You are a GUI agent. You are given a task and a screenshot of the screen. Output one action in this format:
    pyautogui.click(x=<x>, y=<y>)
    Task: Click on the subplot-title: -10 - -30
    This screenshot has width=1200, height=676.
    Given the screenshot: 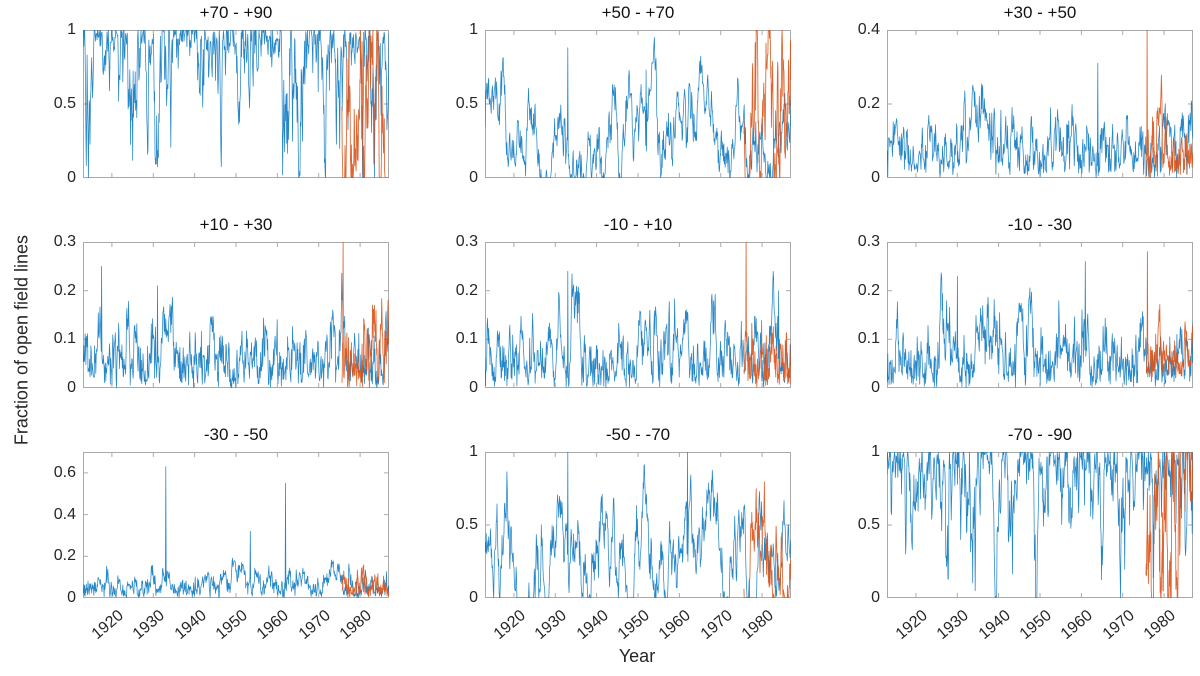 What is the action you would take?
    pyautogui.click(x=1040, y=224)
    